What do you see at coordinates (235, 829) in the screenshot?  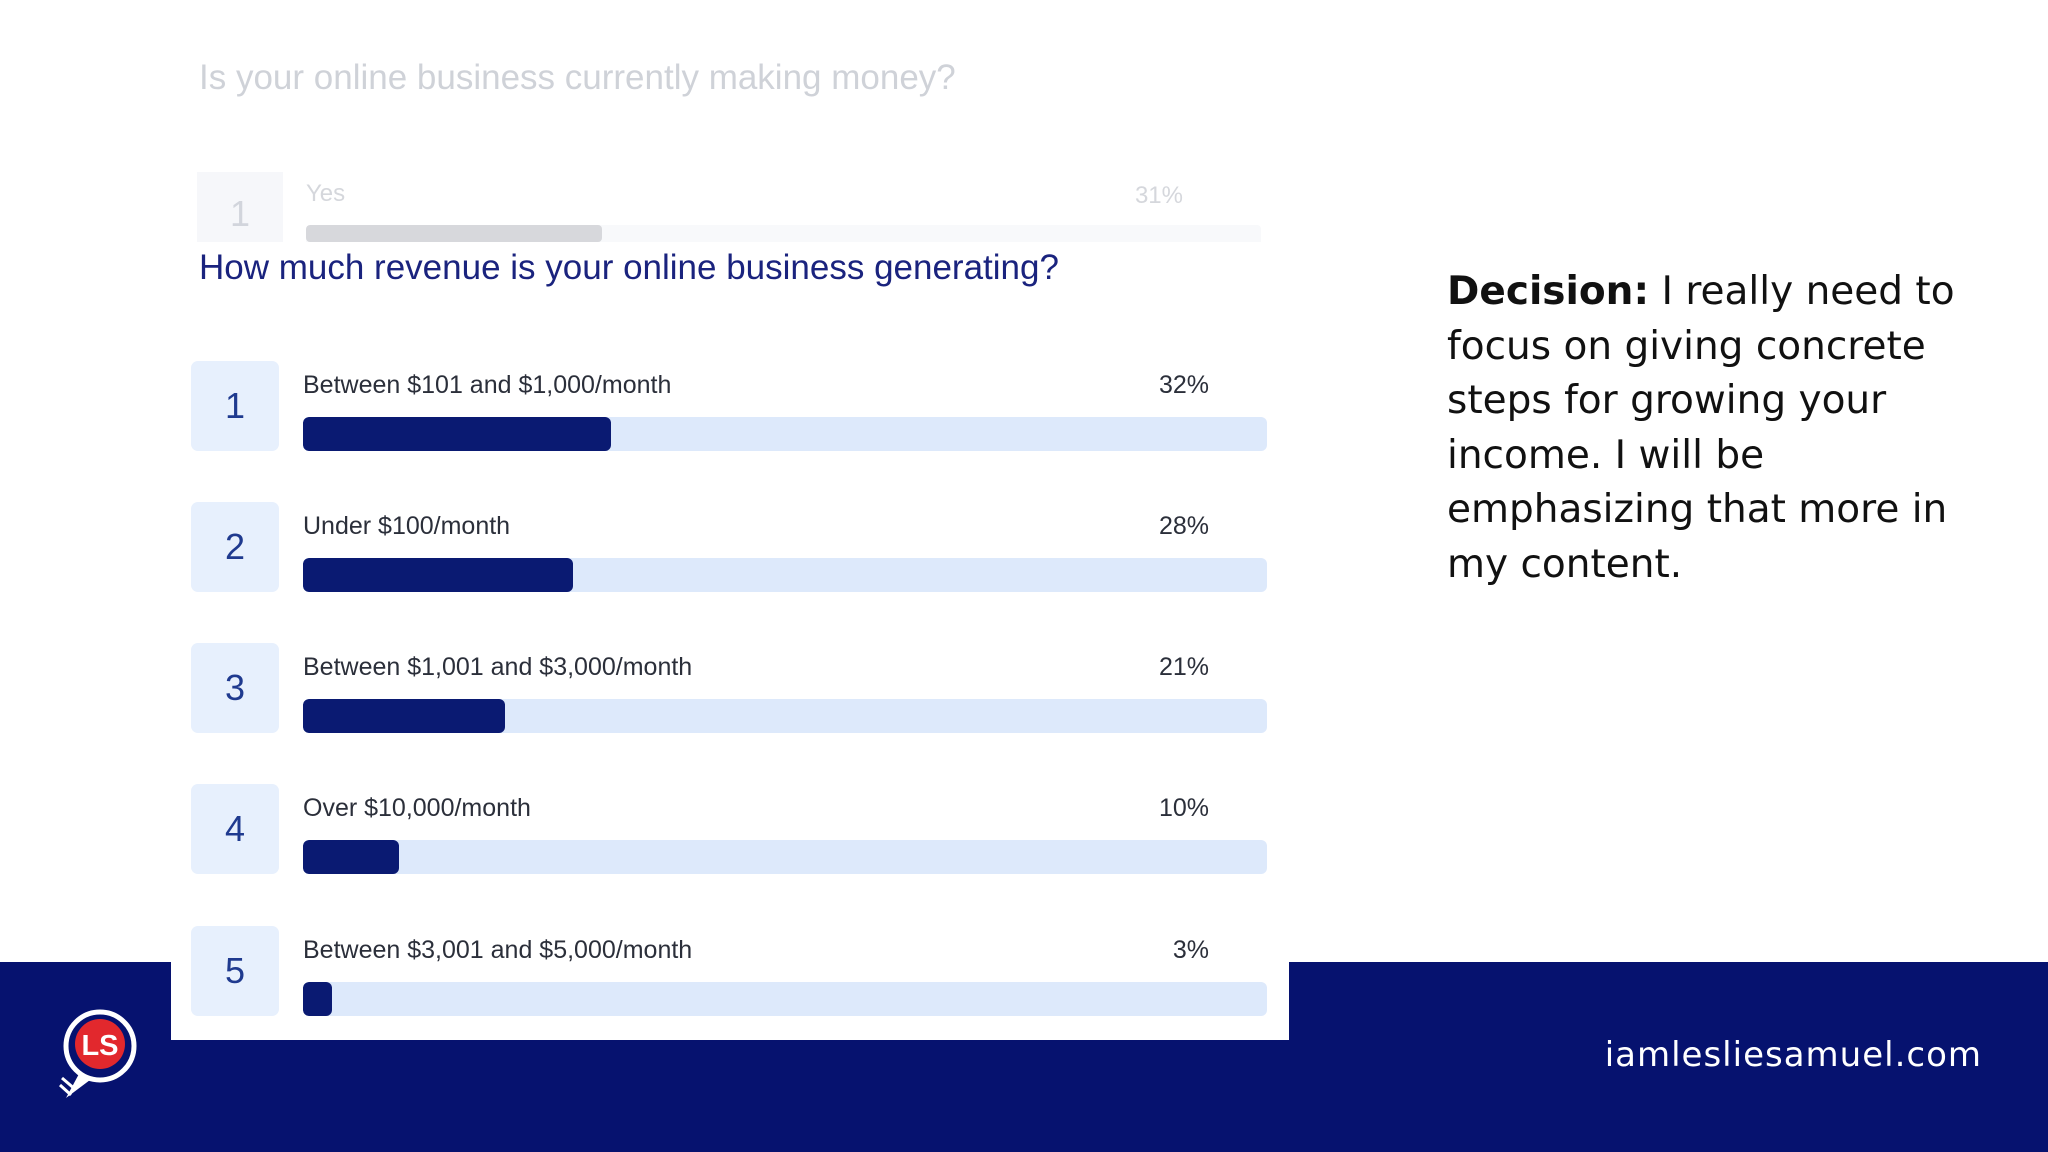 I see `option-number: 4` at bounding box center [235, 829].